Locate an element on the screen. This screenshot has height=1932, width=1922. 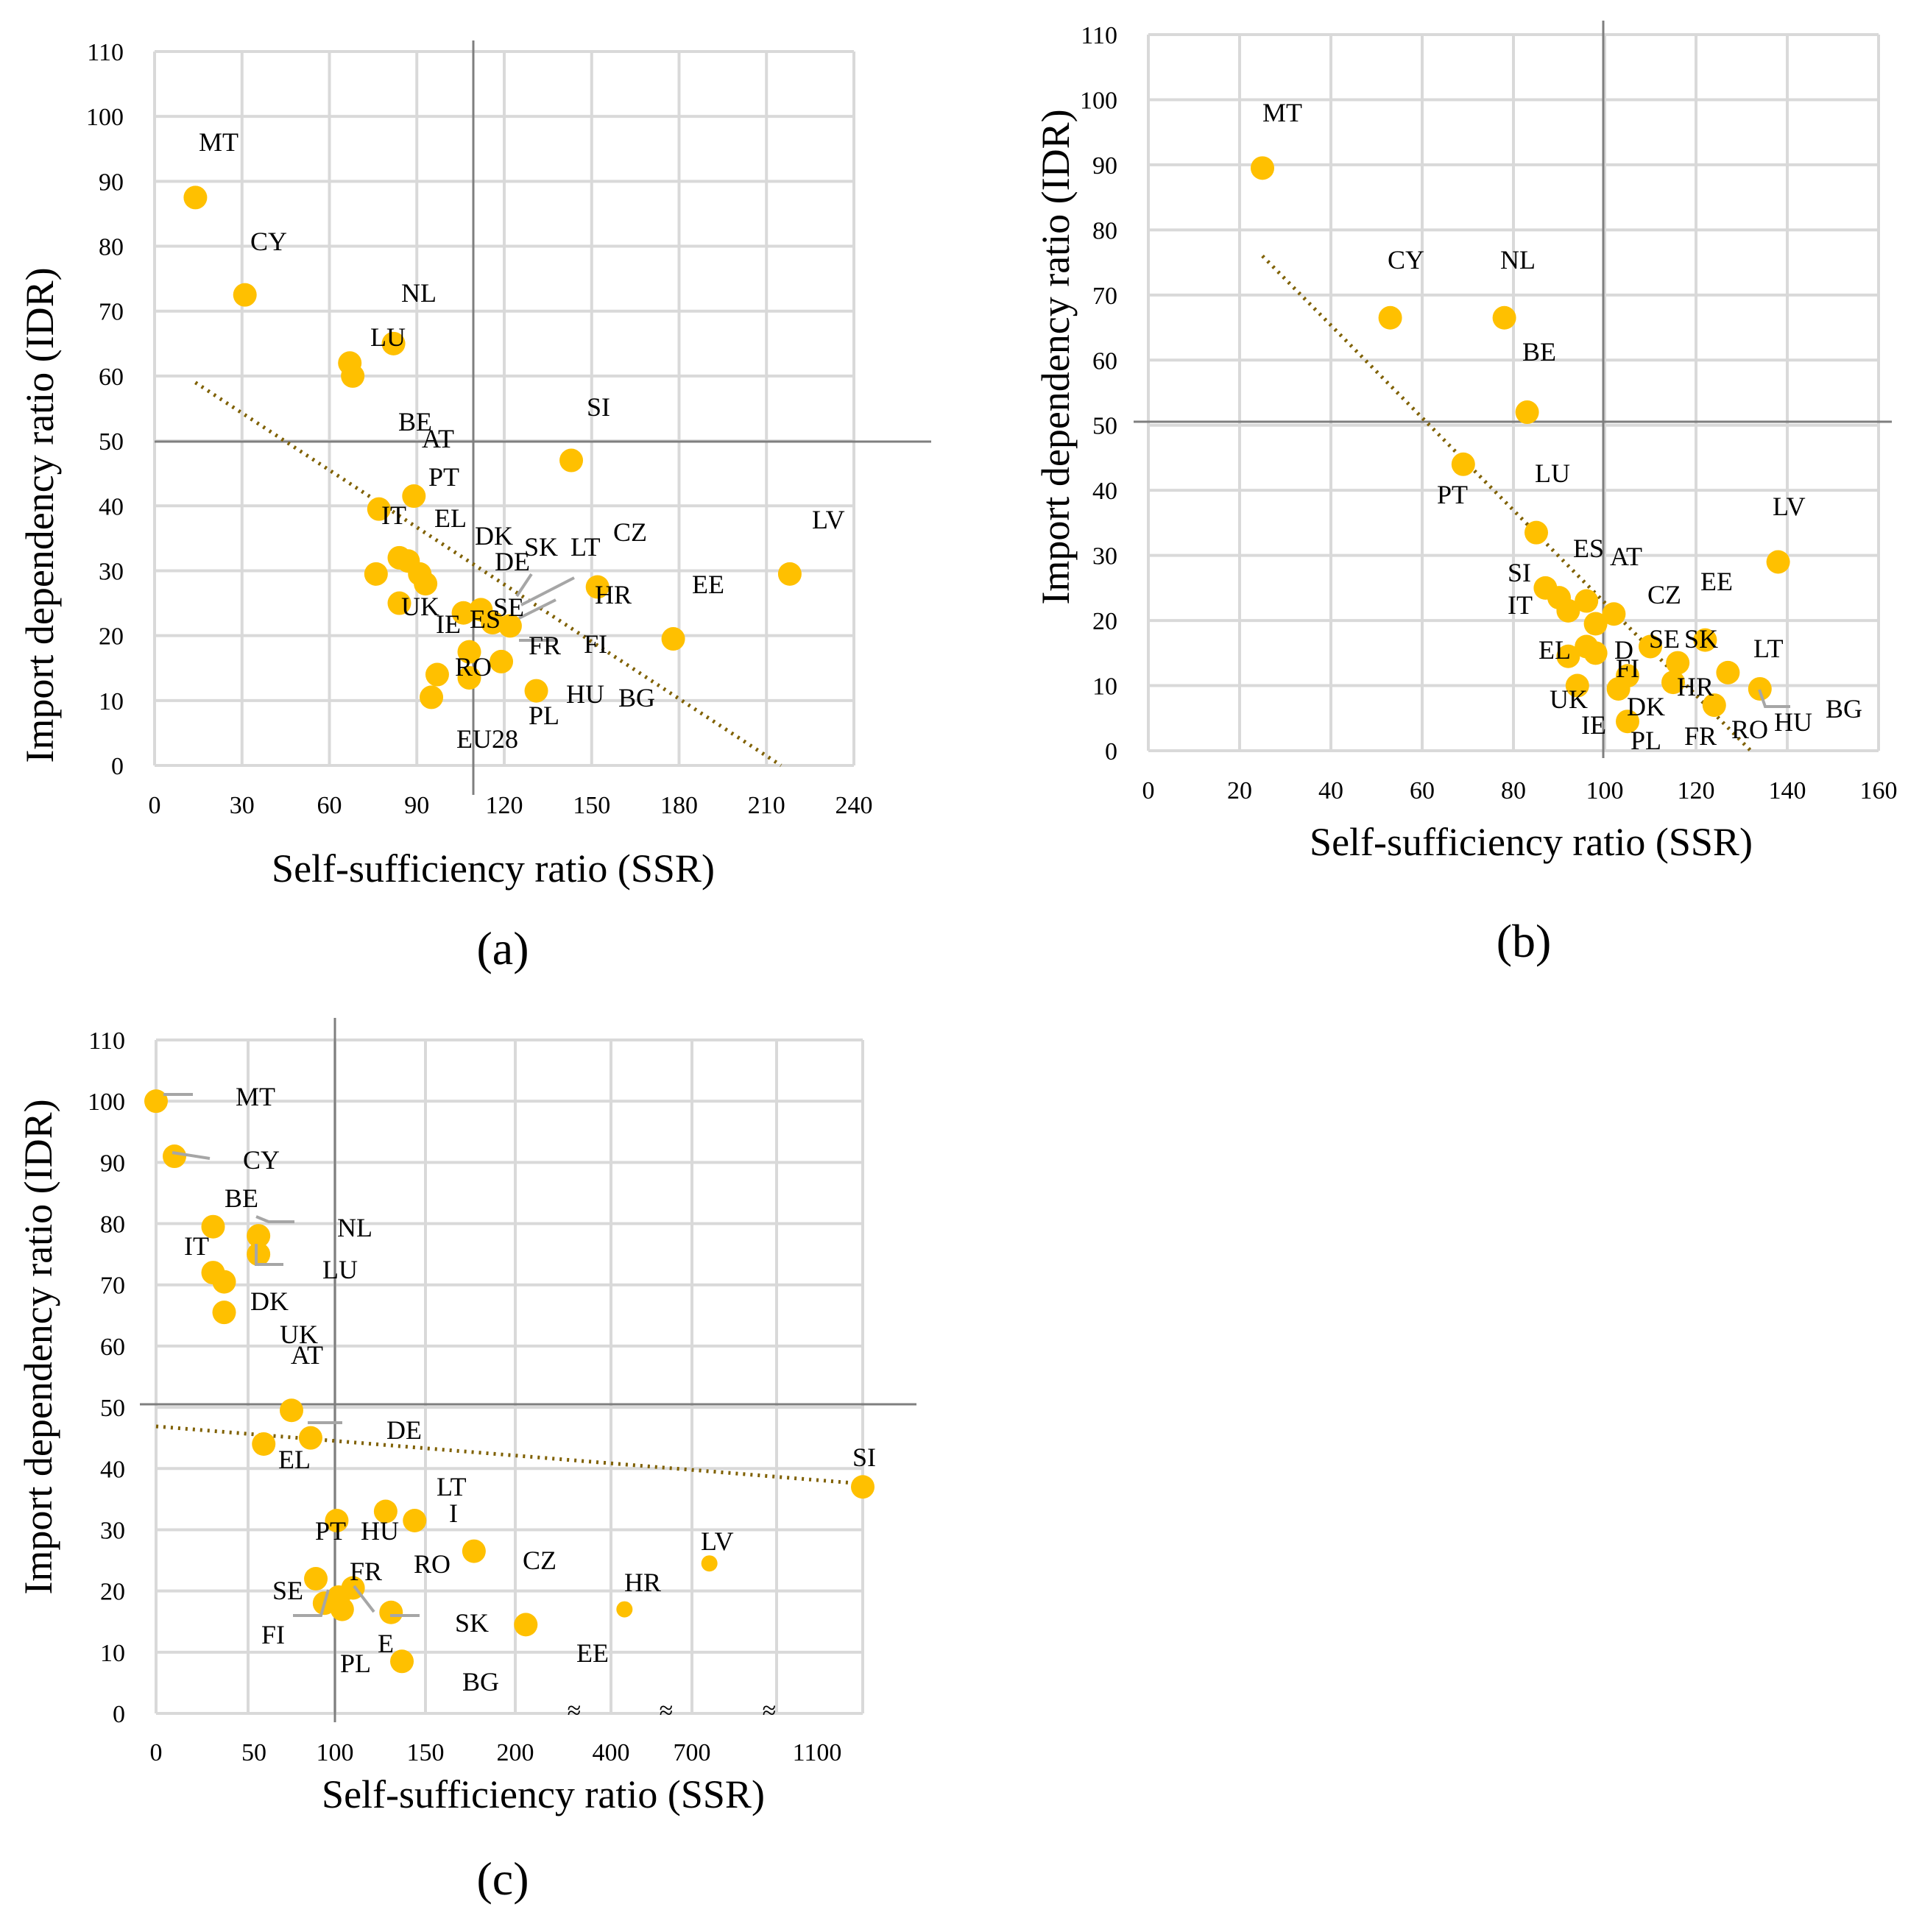
point-label-fr: FR is located at coordinates (366, 1571).